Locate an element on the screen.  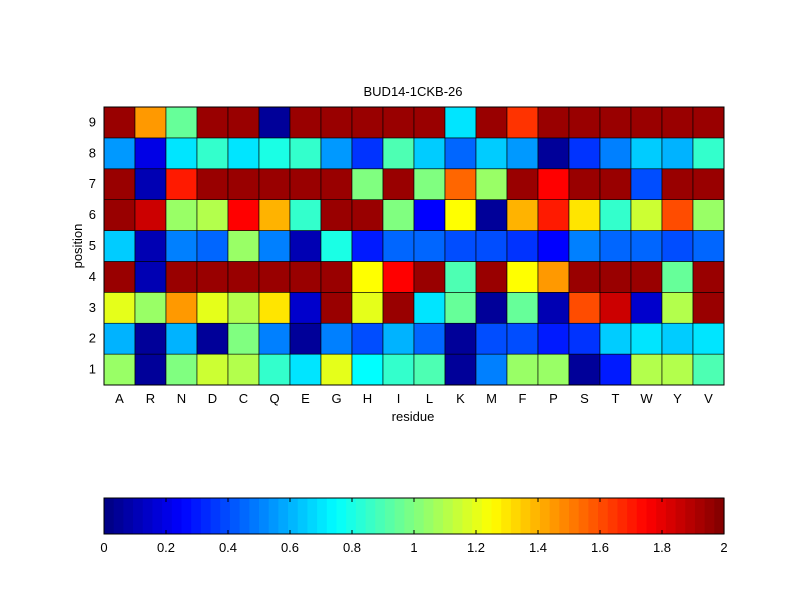
colorbar-tick-label: 0.6 is located at coordinates (290, 547).